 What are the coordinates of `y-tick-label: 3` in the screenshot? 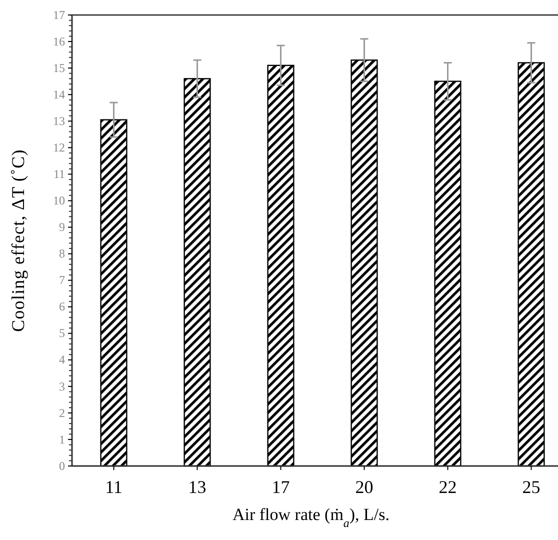 It's located at (62, 386).